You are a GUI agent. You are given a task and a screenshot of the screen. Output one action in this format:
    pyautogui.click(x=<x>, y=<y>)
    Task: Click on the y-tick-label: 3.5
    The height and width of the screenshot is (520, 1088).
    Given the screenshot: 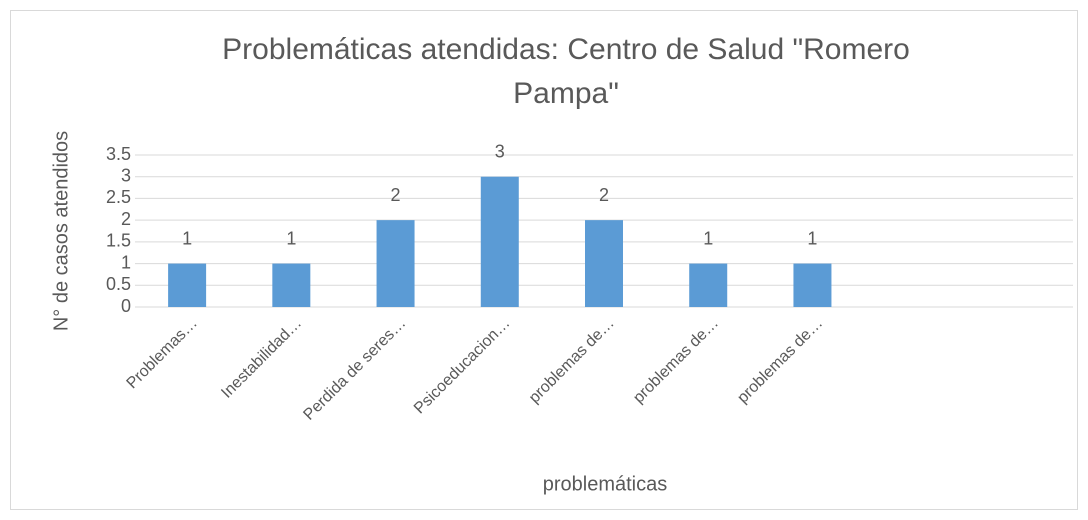 What is the action you would take?
    pyautogui.click(x=118, y=154)
    